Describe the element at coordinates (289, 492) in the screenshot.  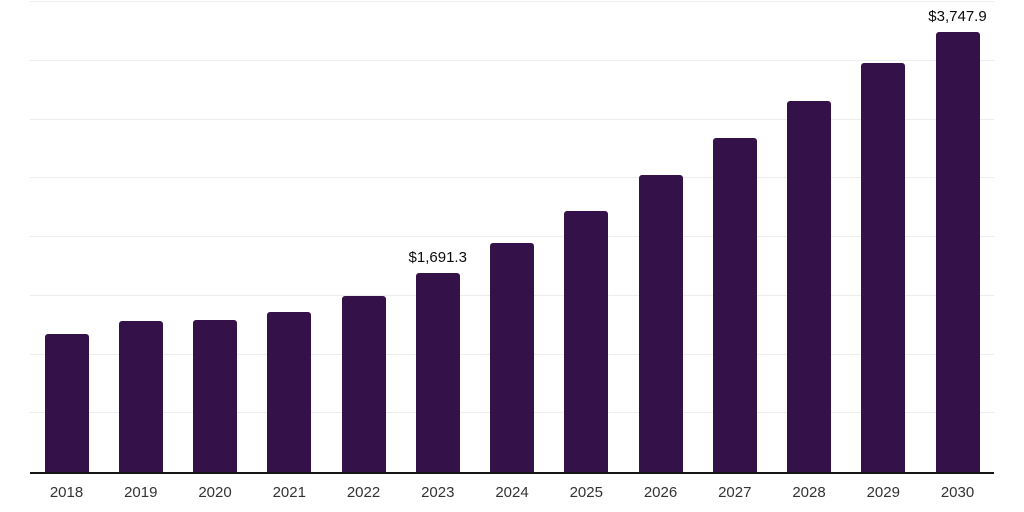
I see `x-tick-label-2021: 2021` at that location.